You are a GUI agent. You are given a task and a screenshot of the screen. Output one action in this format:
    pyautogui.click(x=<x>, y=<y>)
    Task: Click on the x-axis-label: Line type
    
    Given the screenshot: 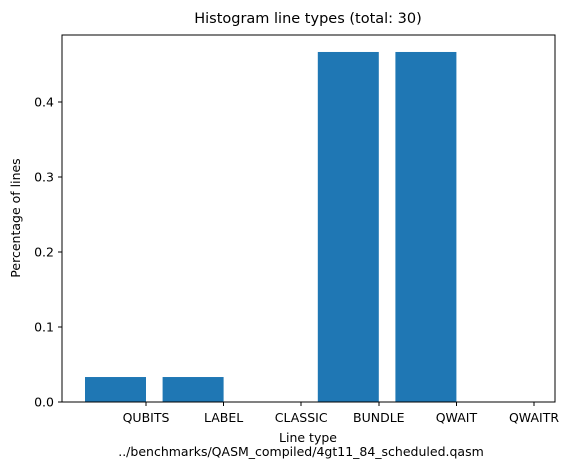 What is the action you would take?
    pyautogui.click(x=308, y=437)
    